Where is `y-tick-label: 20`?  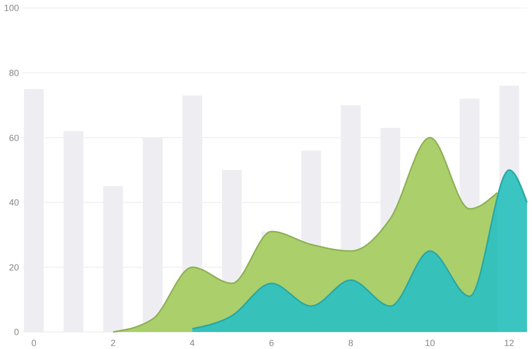
y-tick-label: 20 is located at coordinates (13, 267).